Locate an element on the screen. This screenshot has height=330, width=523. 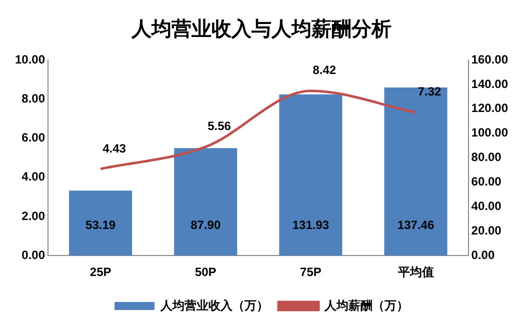
legend-label: 人均薪酬（万） is located at coordinates (366, 305).